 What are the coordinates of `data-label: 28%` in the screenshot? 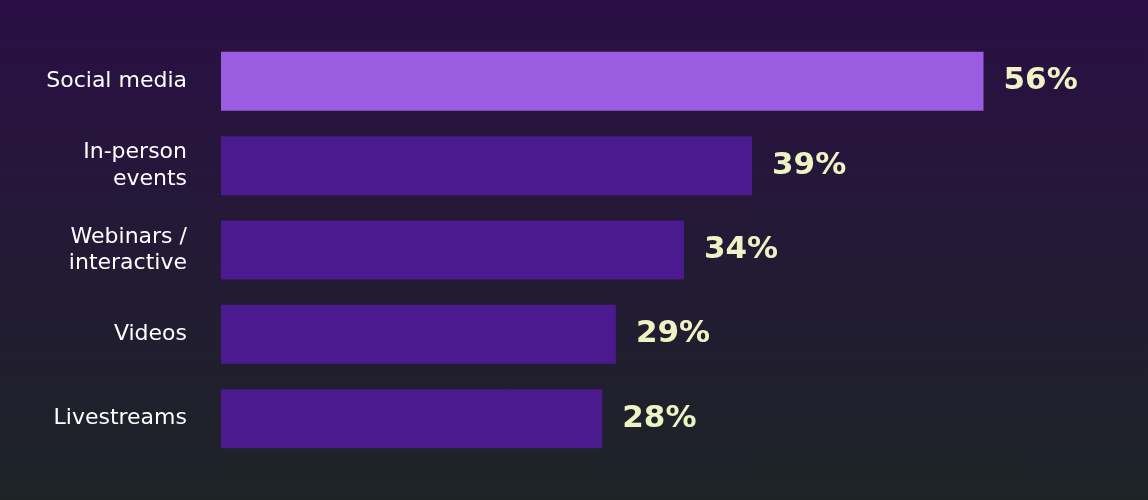 It's located at (659, 415).